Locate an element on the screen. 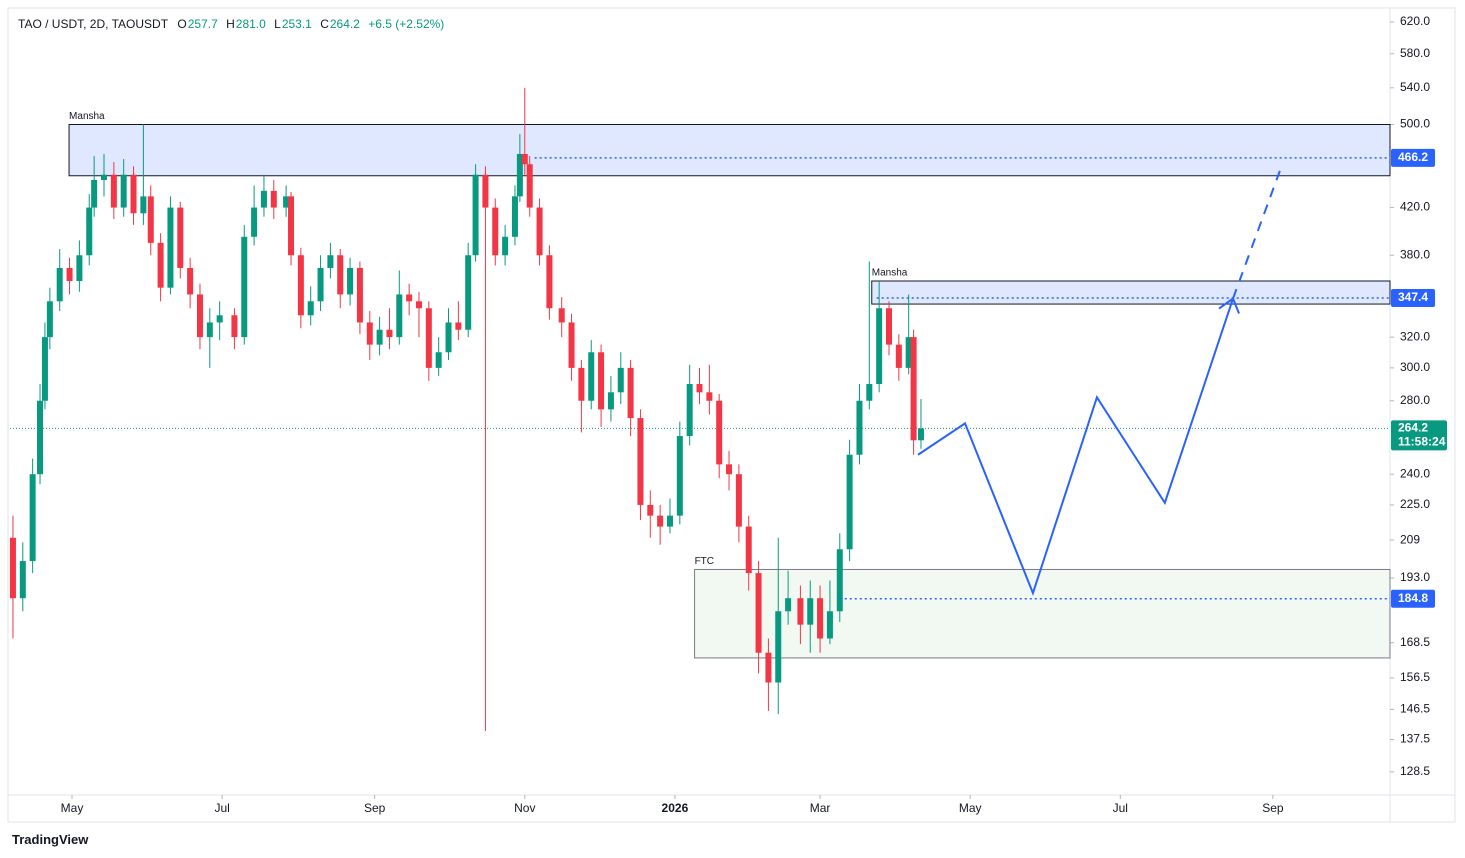 The height and width of the screenshot is (858, 1465). price-badge-label: 347.4 is located at coordinates (1413, 297).